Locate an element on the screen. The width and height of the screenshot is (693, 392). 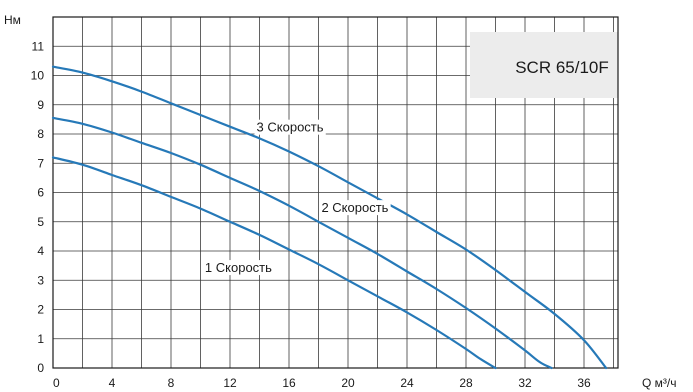
x-tick-label: 36 is located at coordinates (584, 383).